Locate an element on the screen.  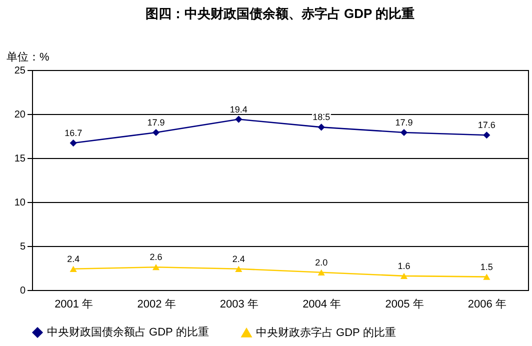
data-label: 16.7 is located at coordinates (73, 133).